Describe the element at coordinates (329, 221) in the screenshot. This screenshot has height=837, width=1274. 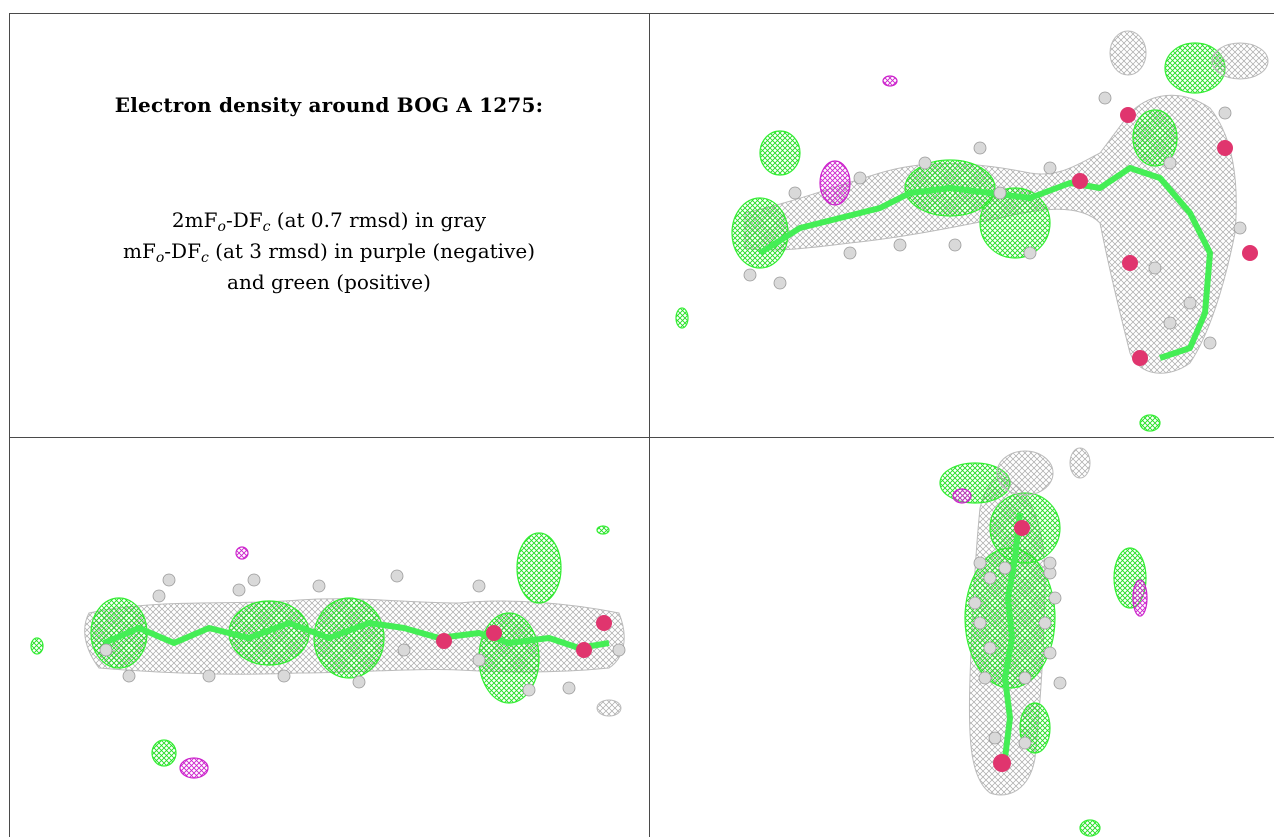
I see `caption-line-2fofc: 2mFo-DFc (at 0.7 rmsd) in gray` at that location.